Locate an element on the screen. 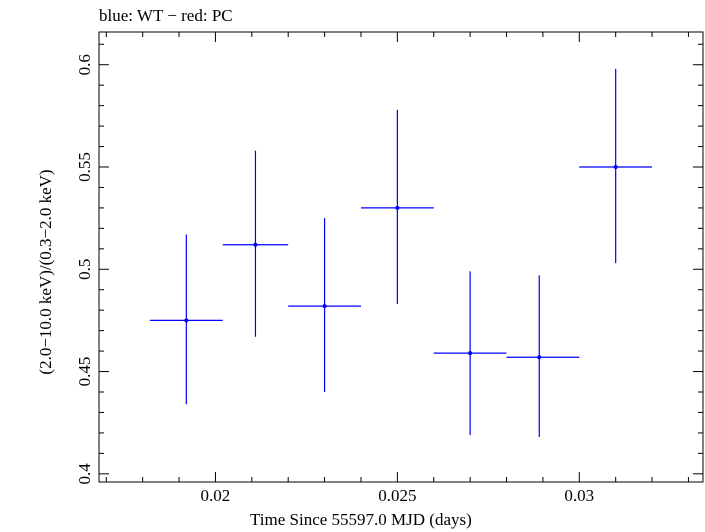 This screenshot has height=532, width=705. y-tick-label: 0.55 is located at coordinates (84, 167).